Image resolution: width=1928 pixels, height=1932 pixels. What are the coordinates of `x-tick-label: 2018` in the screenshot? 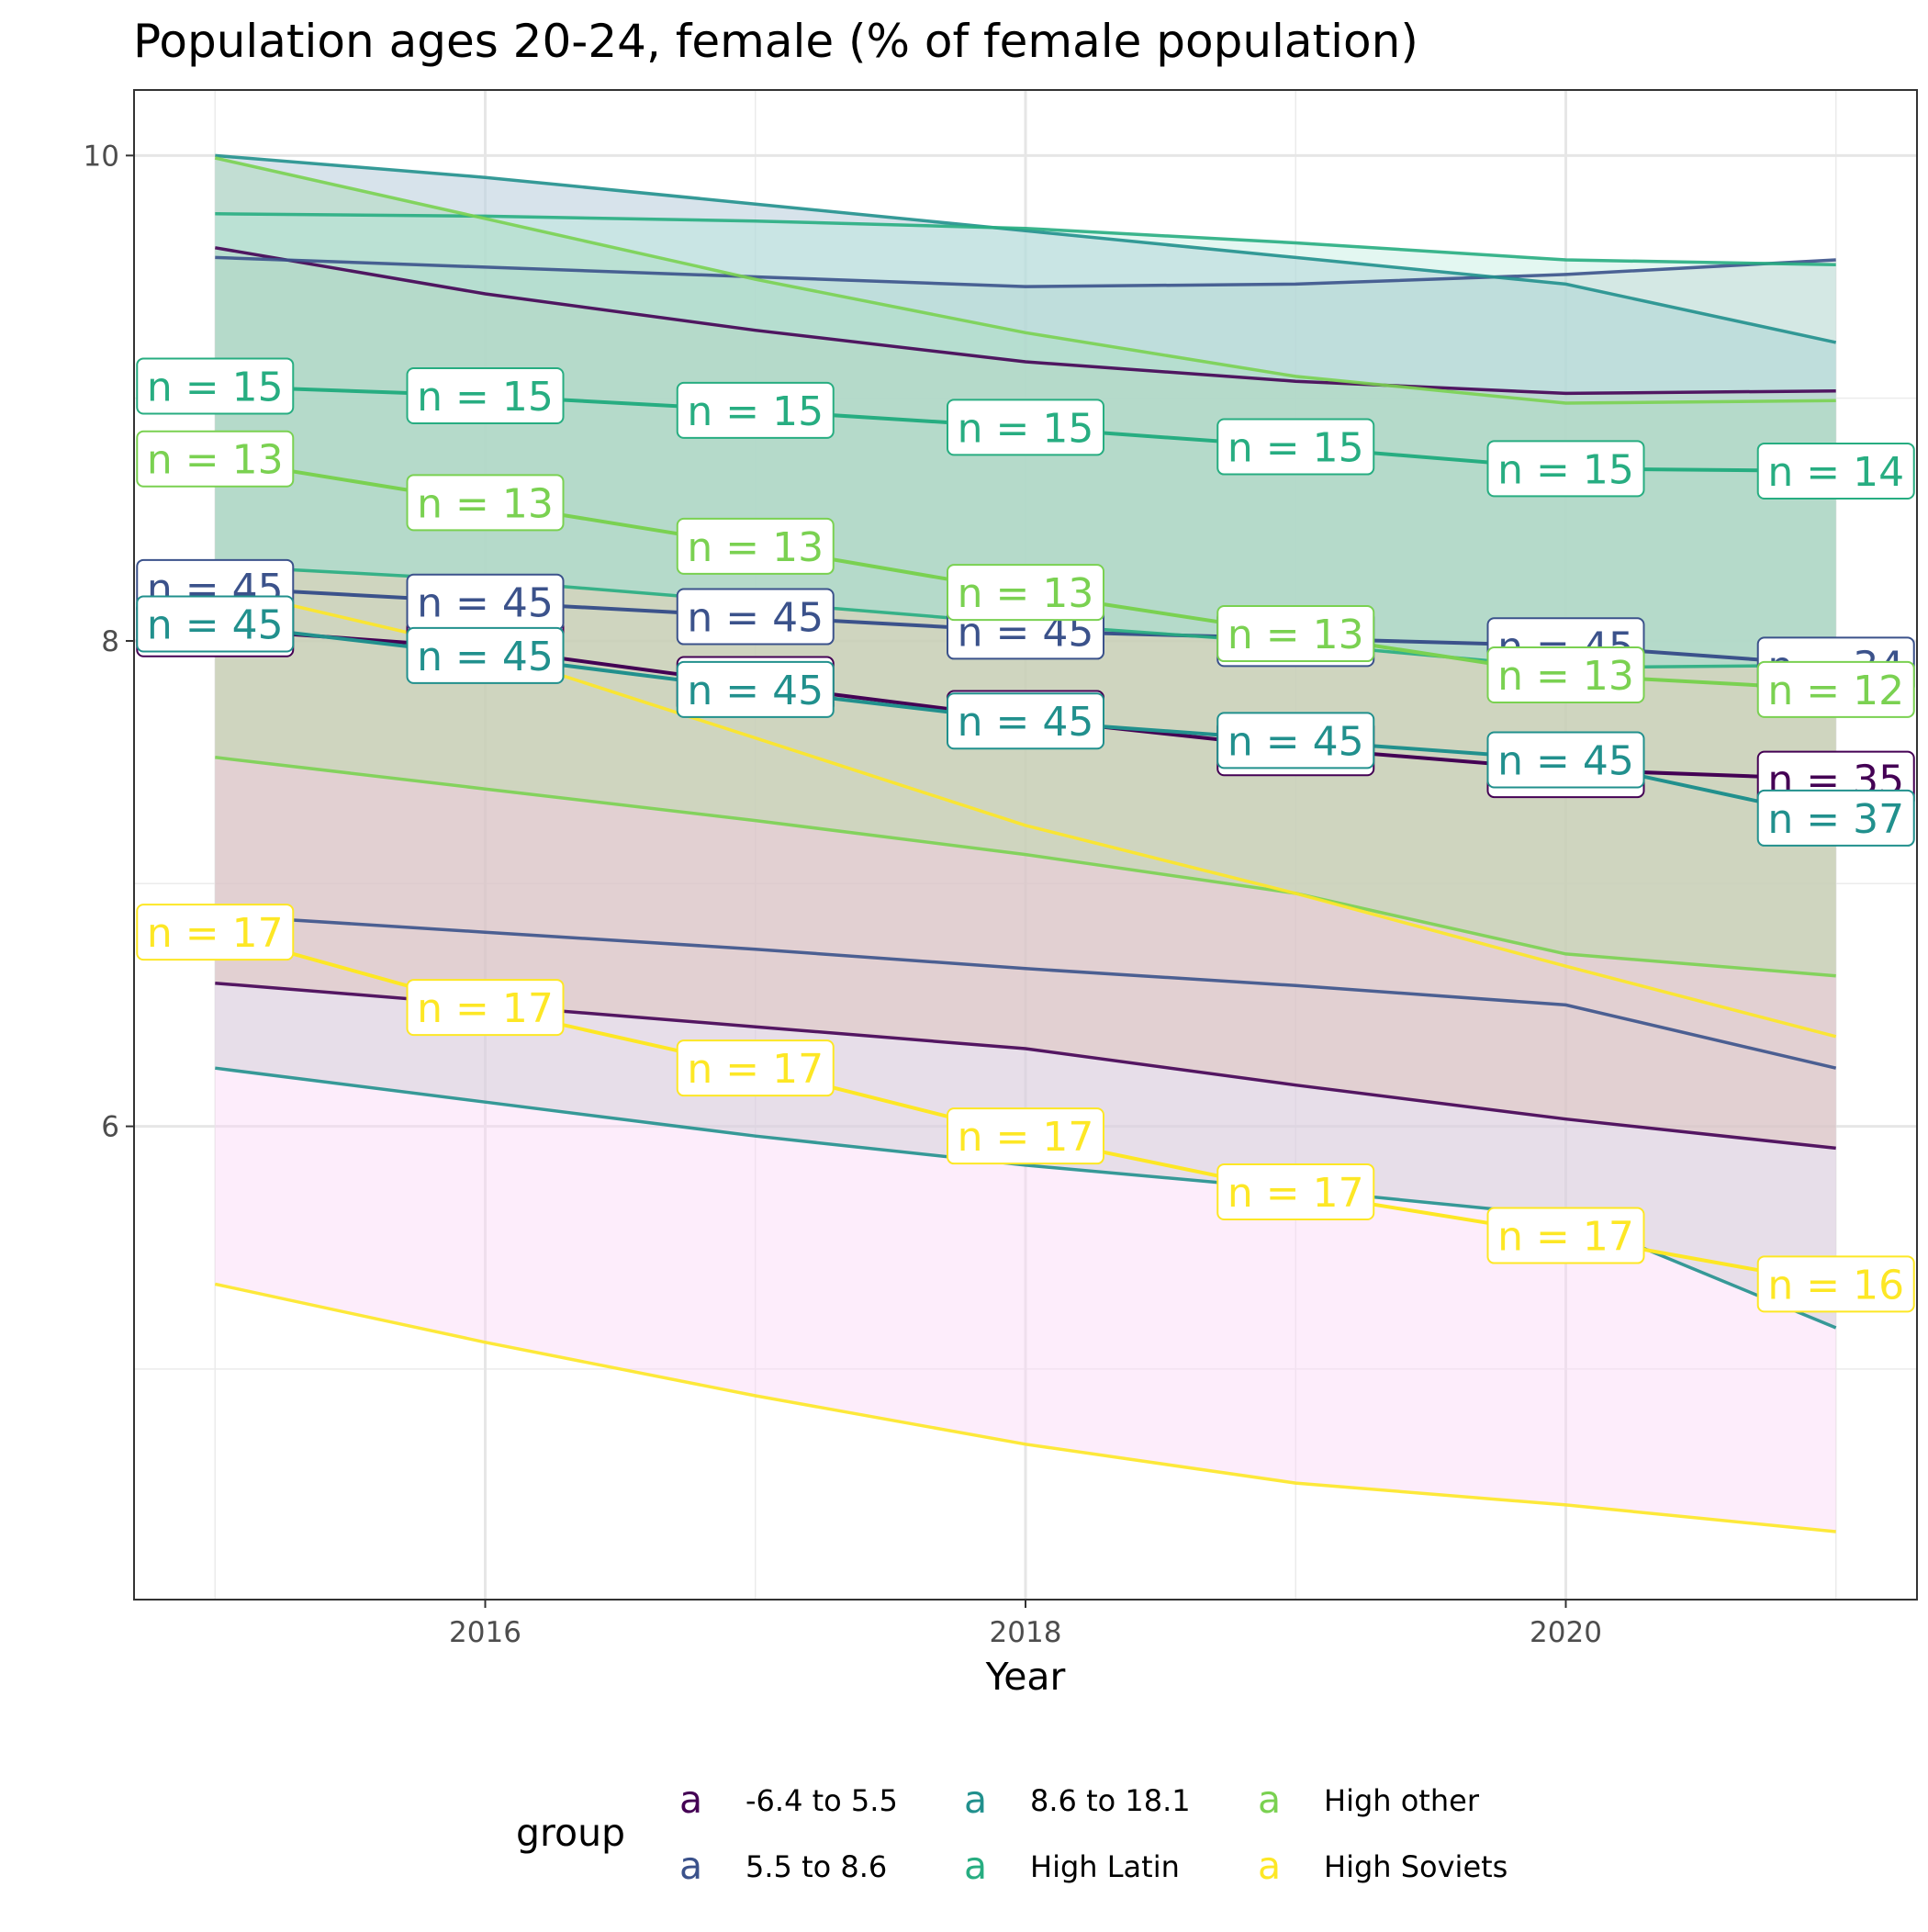 It's located at (1026, 1632).